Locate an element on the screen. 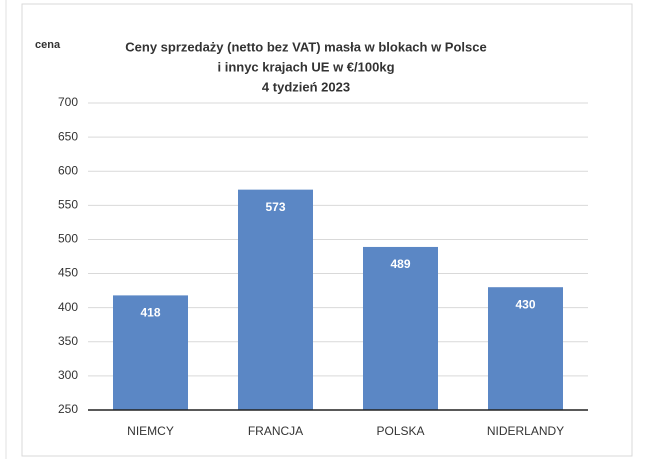 Image resolution: width=666 pixels, height=459 pixels. y-tick-label: 700 is located at coordinates (68, 102).